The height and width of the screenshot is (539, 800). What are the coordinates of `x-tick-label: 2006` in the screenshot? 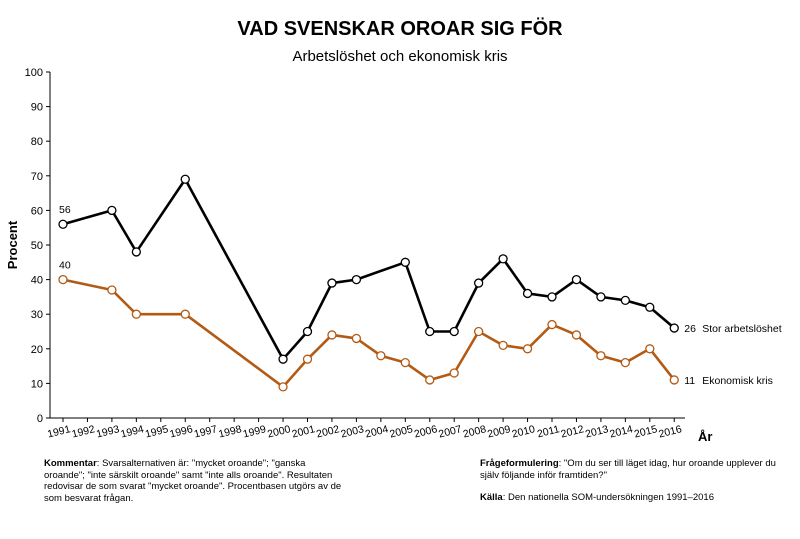 It's located at (426, 431).